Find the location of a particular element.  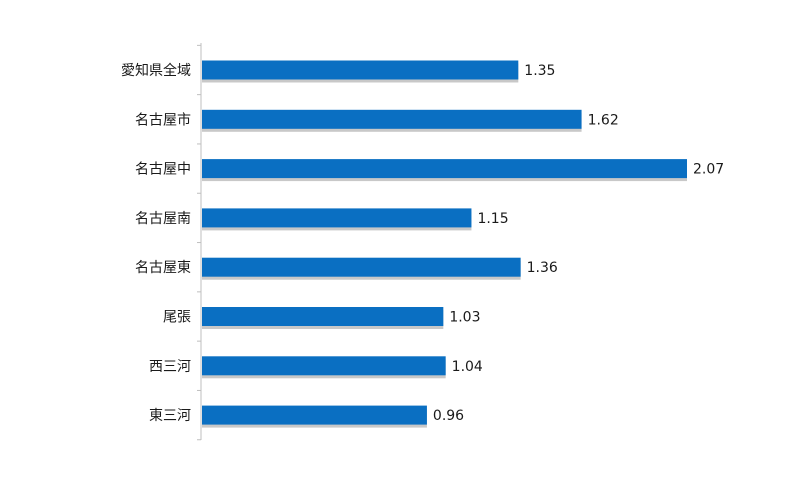

value-label: 1.04 is located at coordinates (467, 367).